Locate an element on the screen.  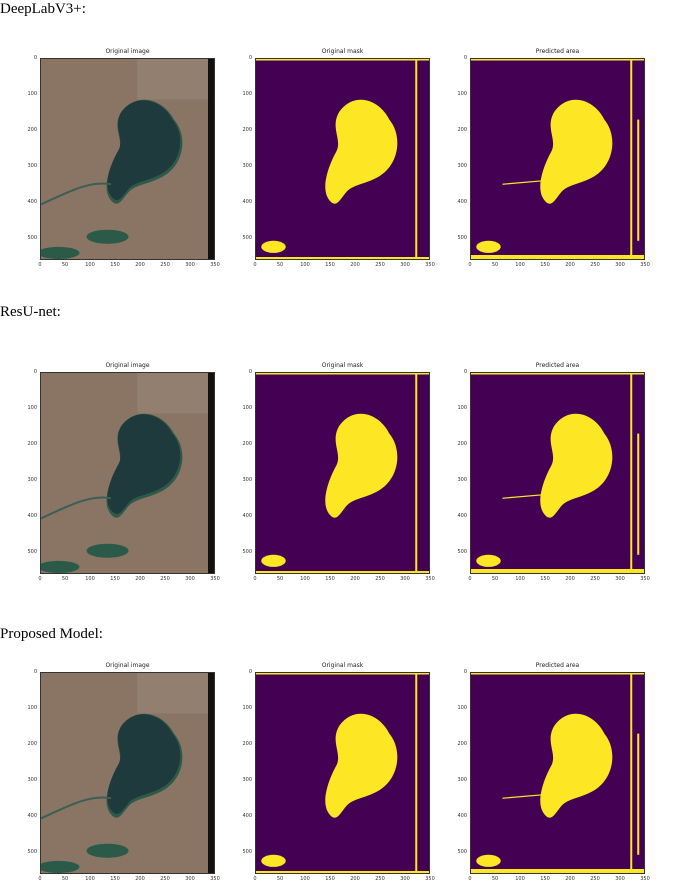
panel-title: Original mask is located at coordinates (342, 365).